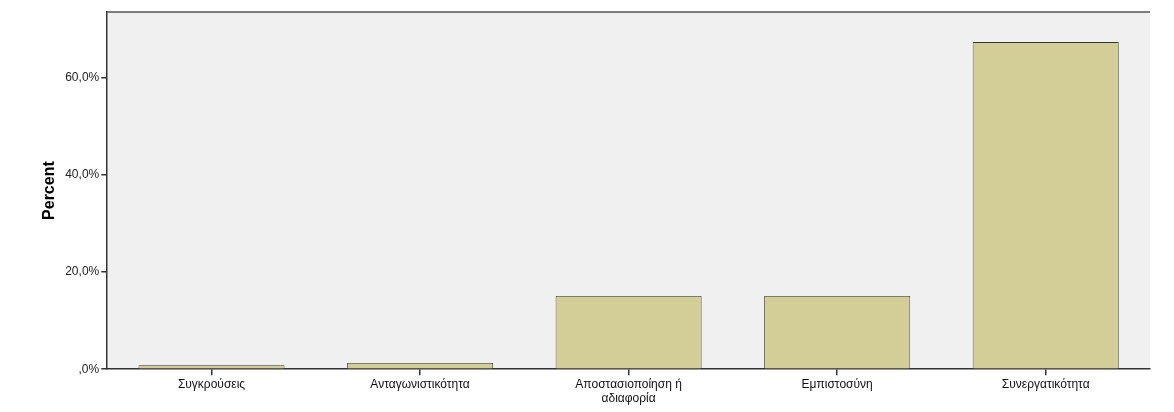 Image resolution: width=1174 pixels, height=412 pixels. I want to click on x-tick-label: Συγκρούσεις, so click(211, 383).